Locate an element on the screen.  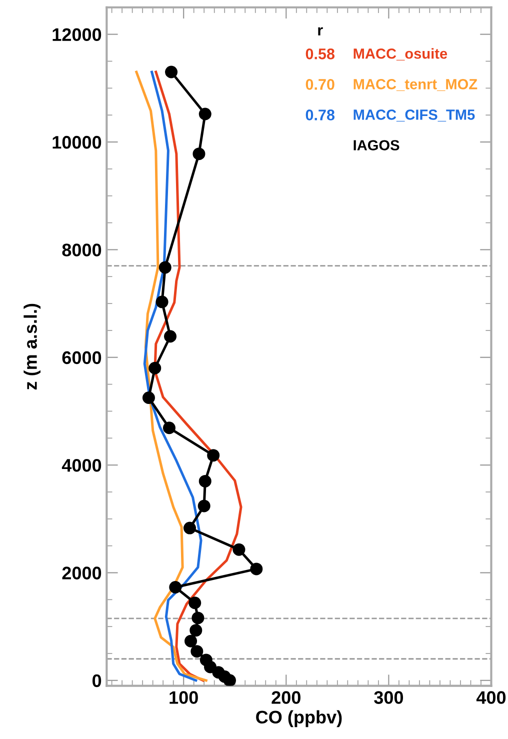
x-axis-title: CO (ppbv) is located at coordinates (299, 719).